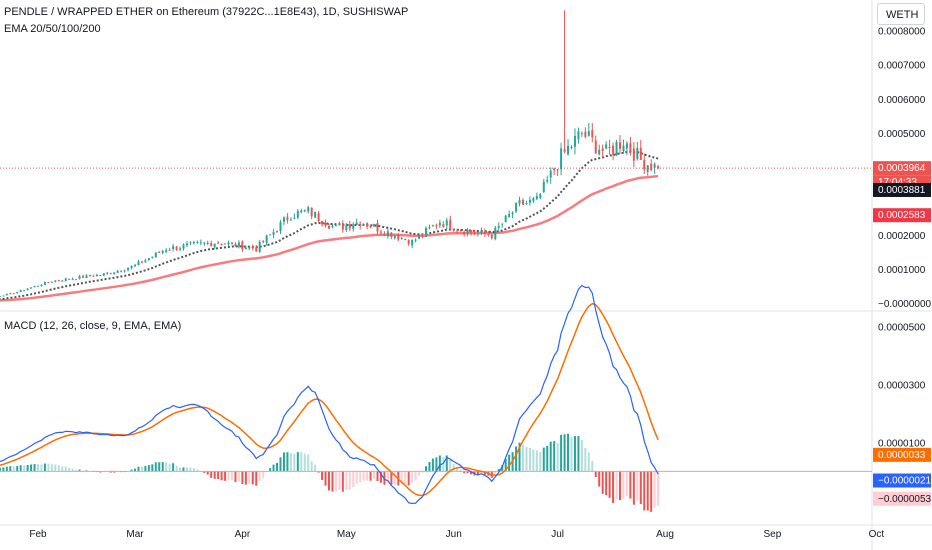 The height and width of the screenshot is (550, 932). I want to click on ema-legend: EMA 20/50/100/200, so click(52, 29).